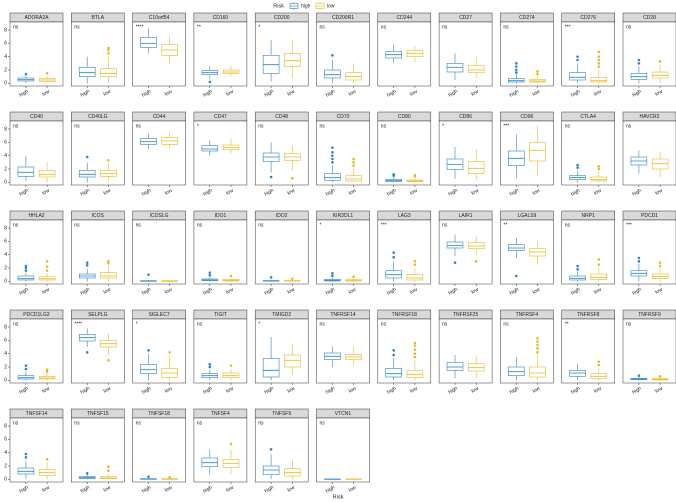  Describe the element at coordinates (221, 216) in the screenshot. I see `strip-title: IDO1` at that location.